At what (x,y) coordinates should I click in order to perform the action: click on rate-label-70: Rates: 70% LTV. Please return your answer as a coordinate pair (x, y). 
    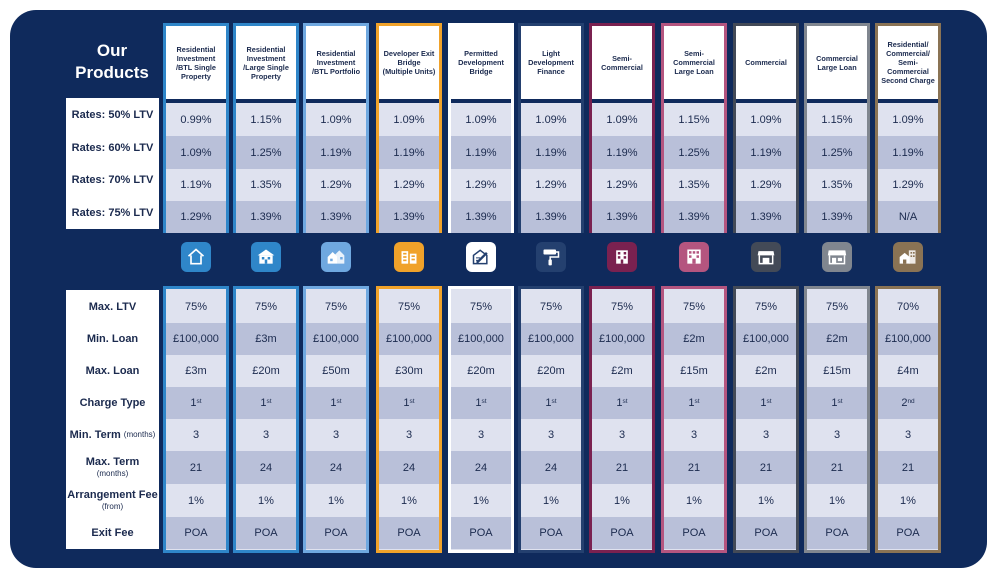
    Looking at the image, I should click on (112, 180).